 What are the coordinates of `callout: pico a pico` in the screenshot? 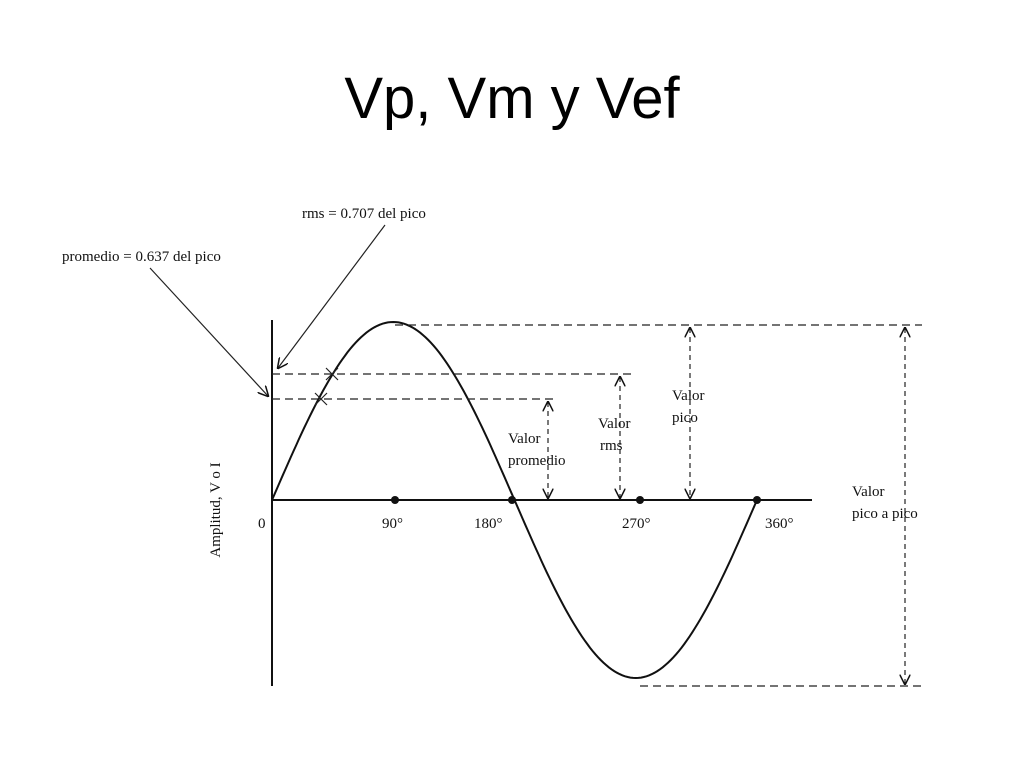 It's located at (885, 514).